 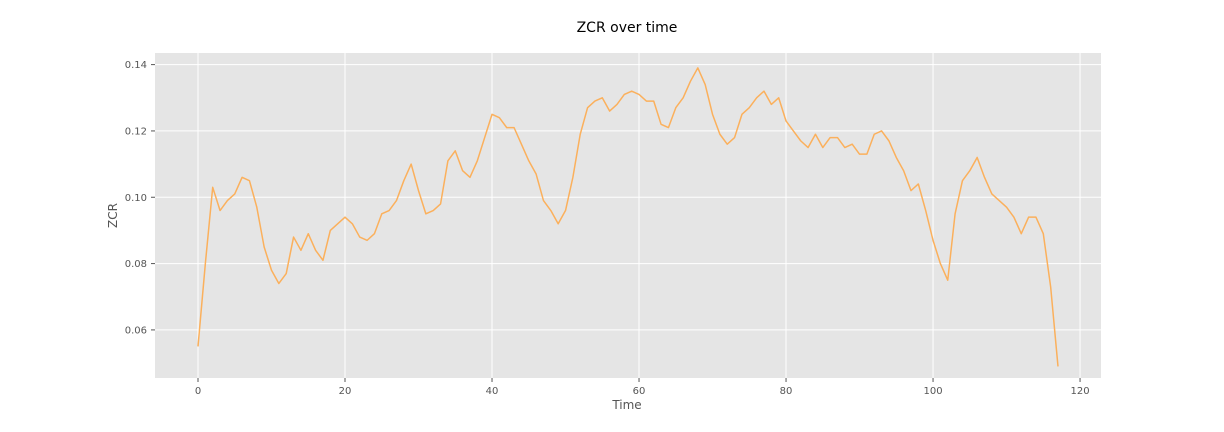 What do you see at coordinates (198, 391) in the screenshot?
I see `x-tick-label: 0` at bounding box center [198, 391].